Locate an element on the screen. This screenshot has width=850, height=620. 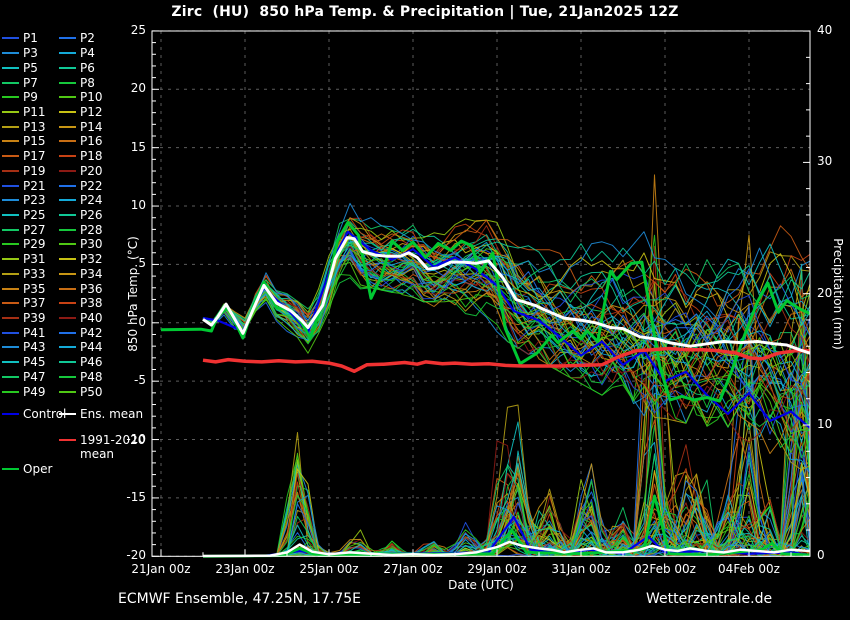
legend-member-item: P7 is located at coordinates (30, 83).